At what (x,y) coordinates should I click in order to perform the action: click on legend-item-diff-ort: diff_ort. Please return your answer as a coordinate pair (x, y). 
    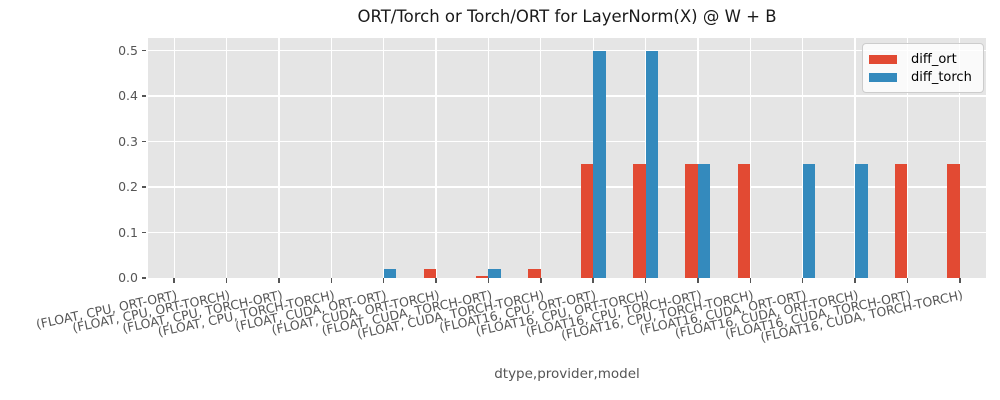
    Looking at the image, I should click on (922, 59).